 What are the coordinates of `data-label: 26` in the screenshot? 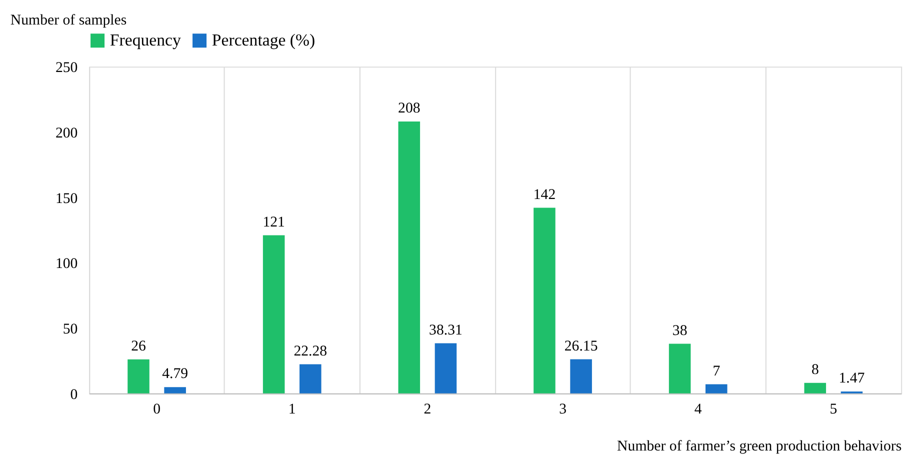 It's located at (138, 346).